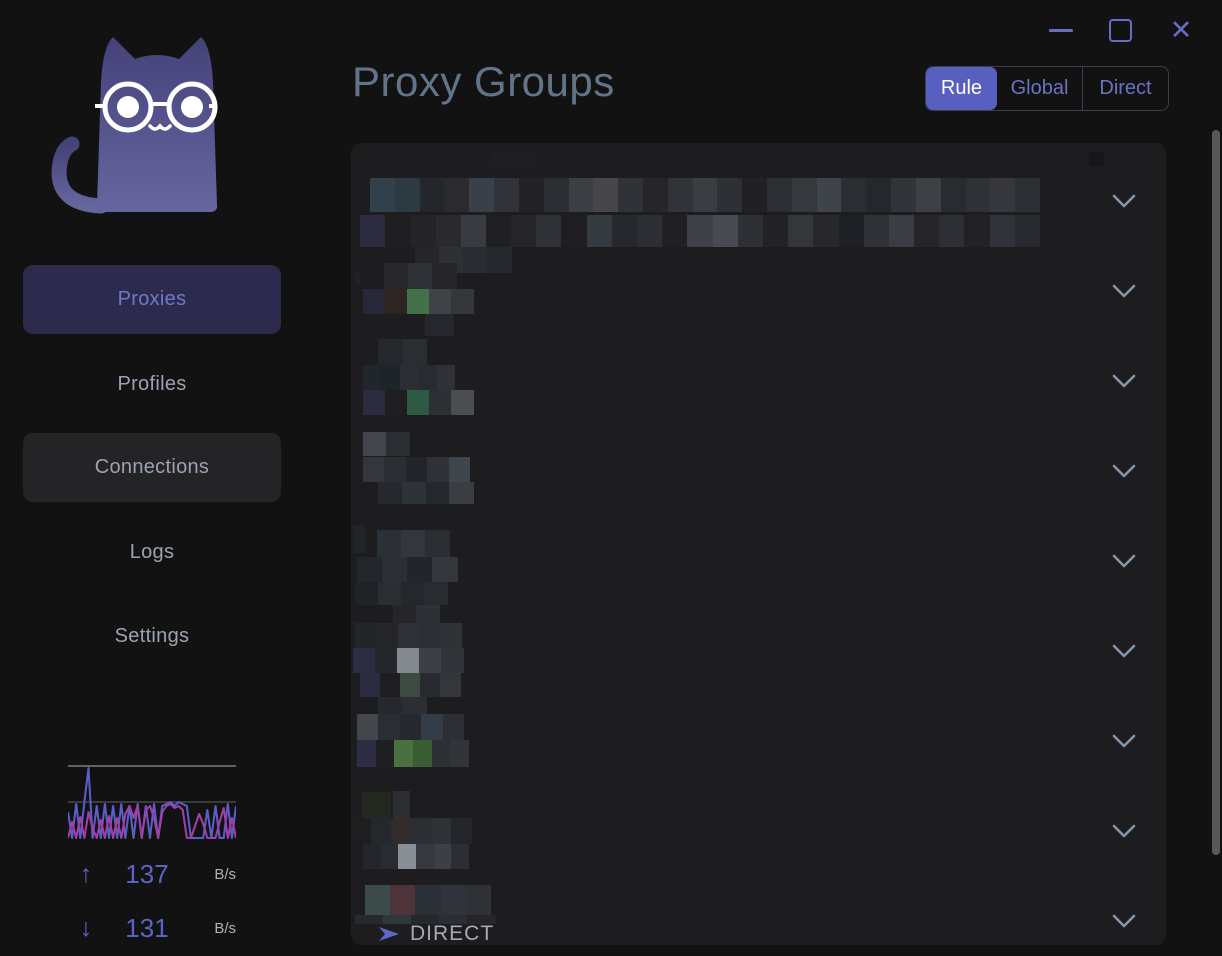  What do you see at coordinates (435, 933) in the screenshot?
I see `proxy-item-direct: DIRECT` at bounding box center [435, 933].